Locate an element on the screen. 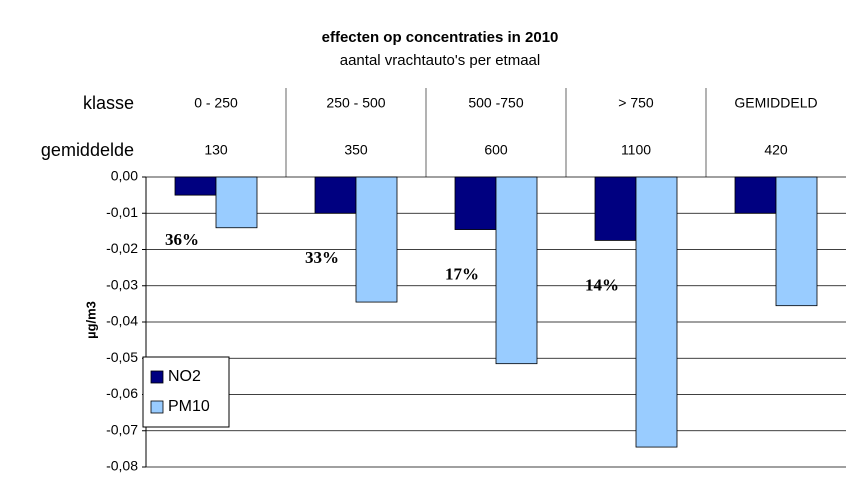 This screenshot has width=850, height=477. chart-subtitle: aantal vrachtauto's per etmaal is located at coordinates (440, 60).